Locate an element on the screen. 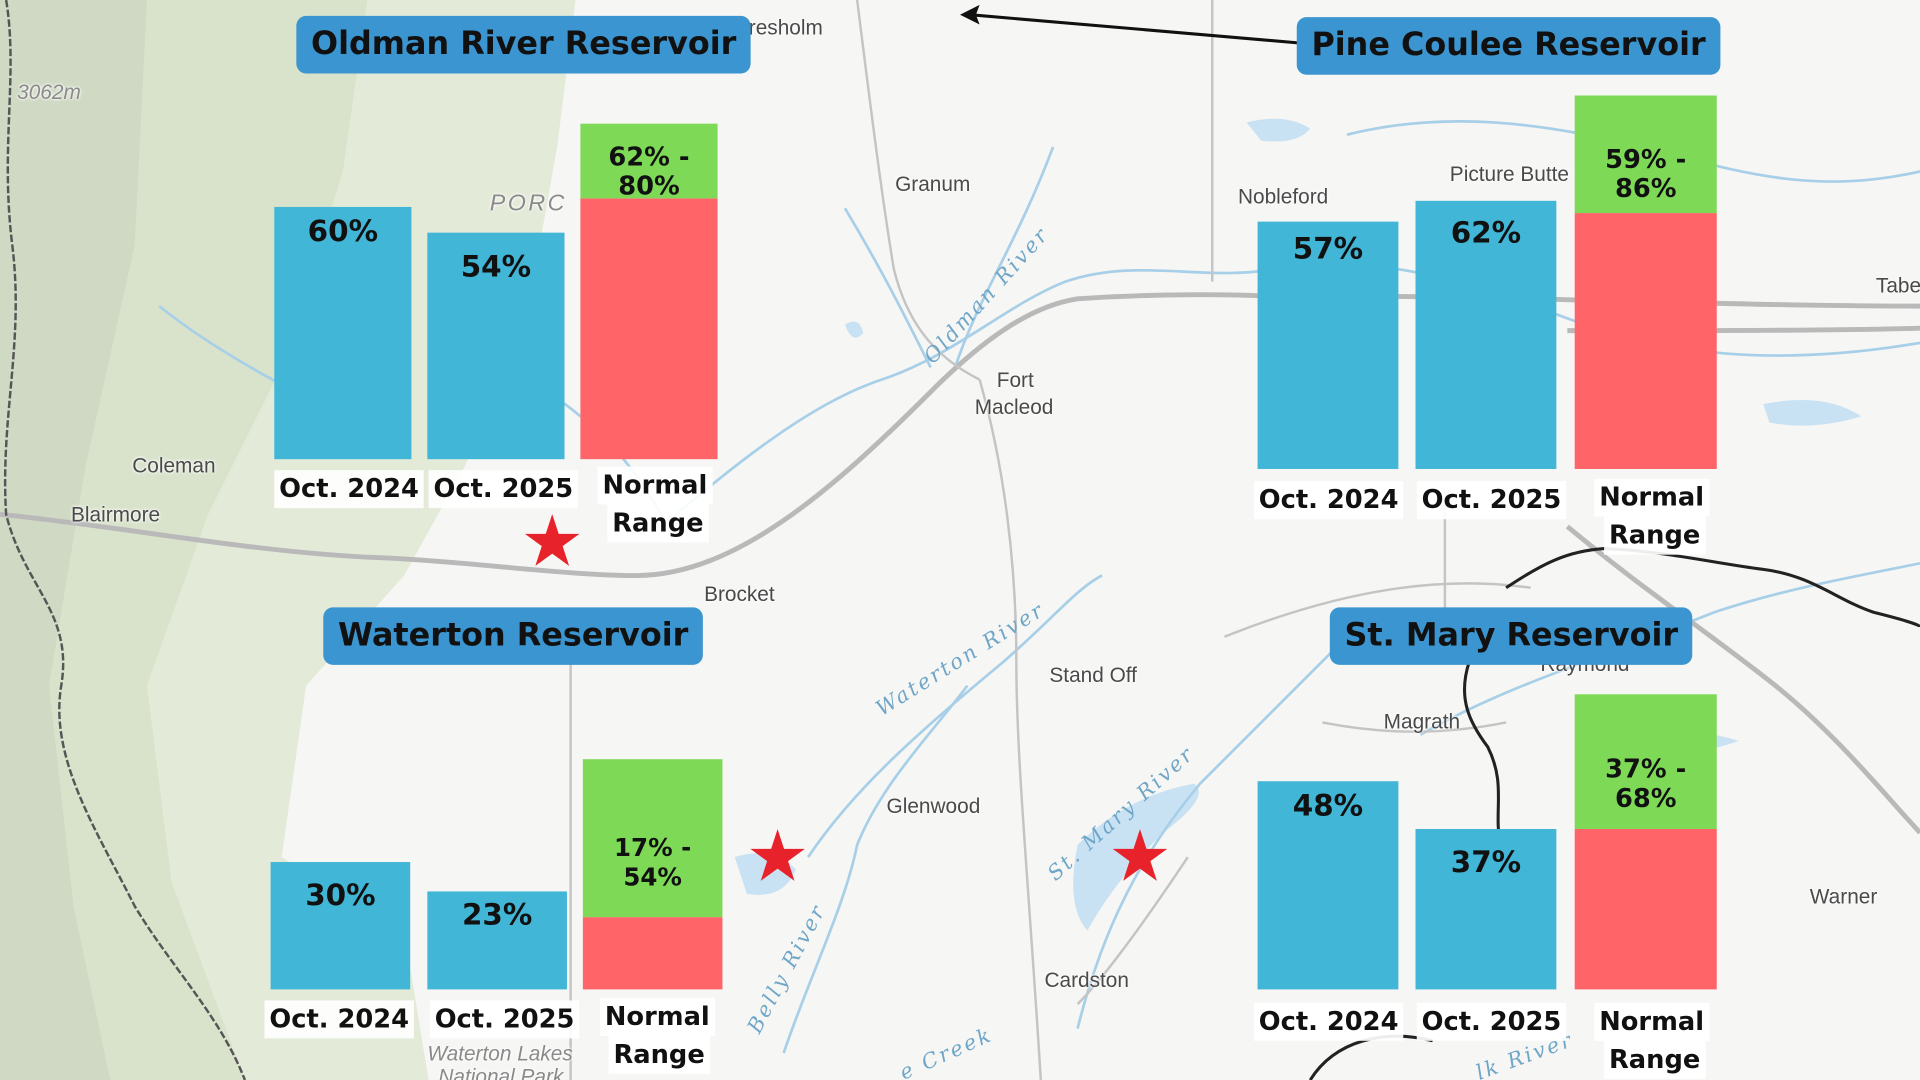  waterton-location-star-icon: ★ is located at coordinates (777, 856).